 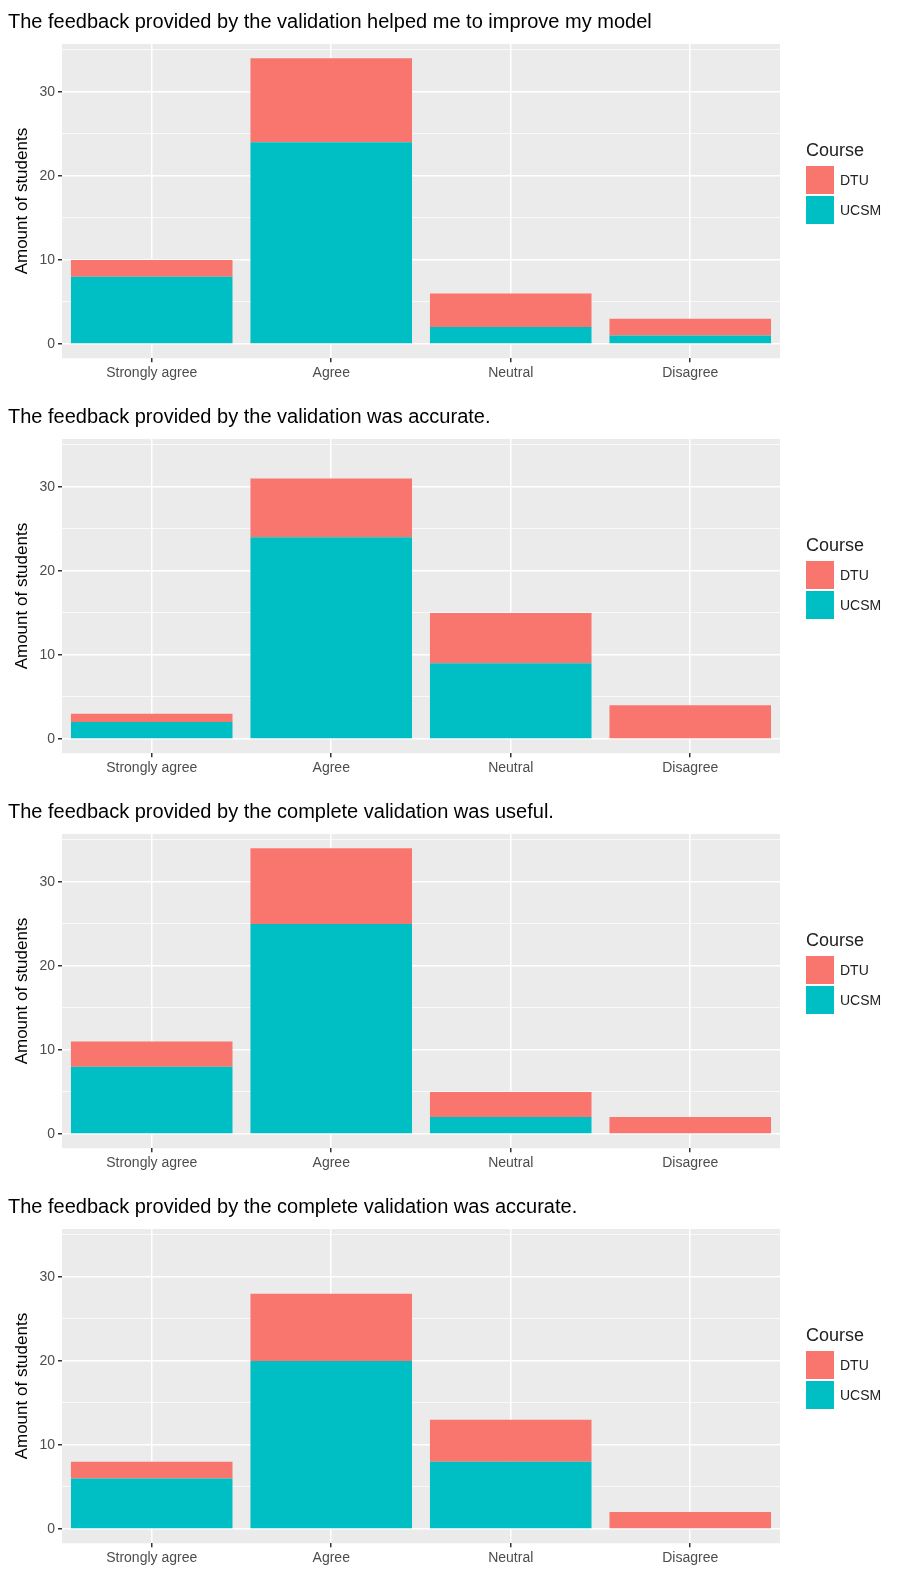 I want to click on chart-title: The feedback provided by the validation helped me to improve my model, so click(x=330, y=20).